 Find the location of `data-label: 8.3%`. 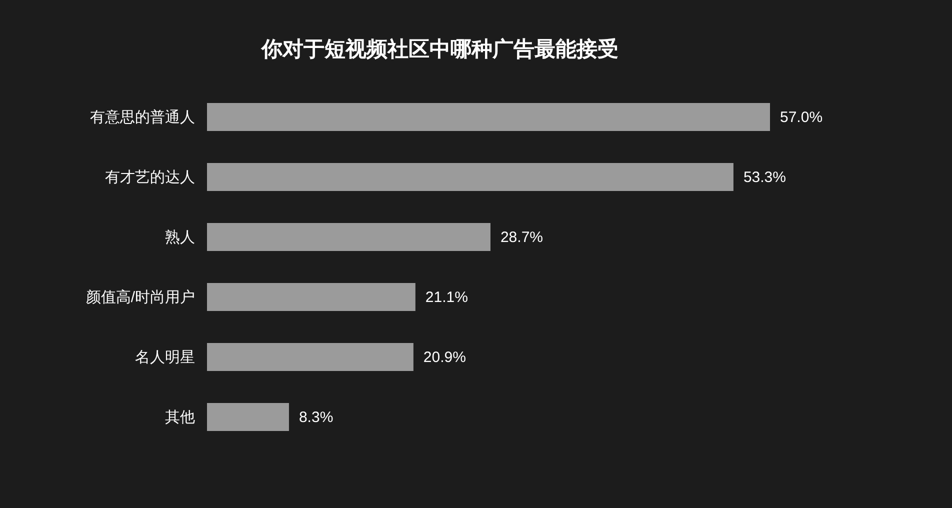

data-label: 8.3% is located at coordinates (316, 417).